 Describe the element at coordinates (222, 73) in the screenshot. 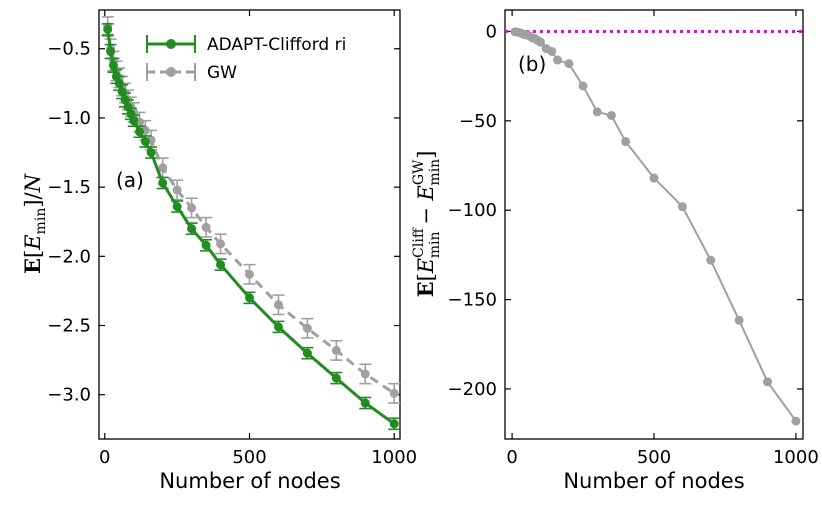

I see `legend-label-gw: GW` at that location.